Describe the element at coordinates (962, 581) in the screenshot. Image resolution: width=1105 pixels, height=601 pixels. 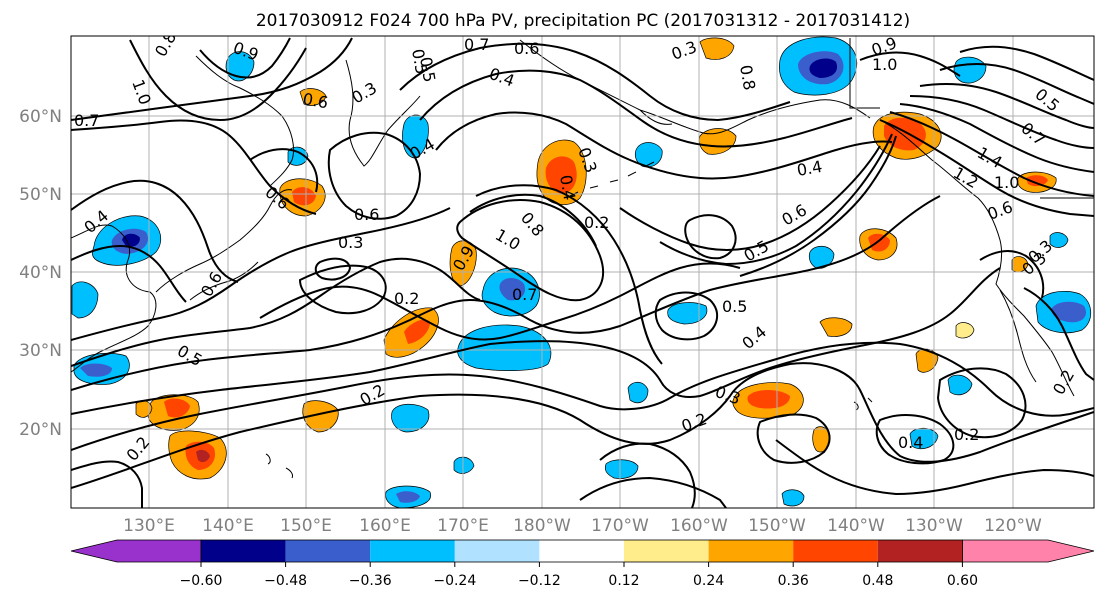
I see `colorbar-tick-label: 0.60` at that location.